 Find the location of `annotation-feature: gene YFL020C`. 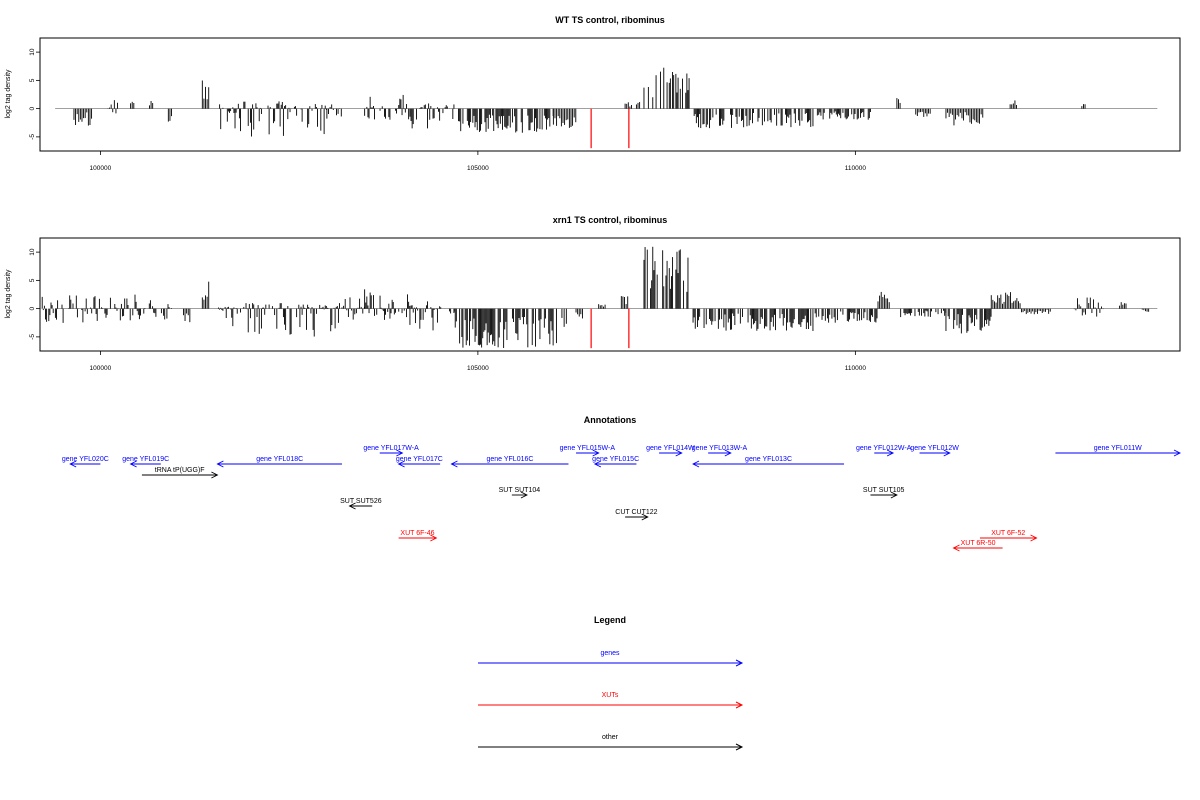

annotation-feature: gene YFL020C is located at coordinates (85, 462).